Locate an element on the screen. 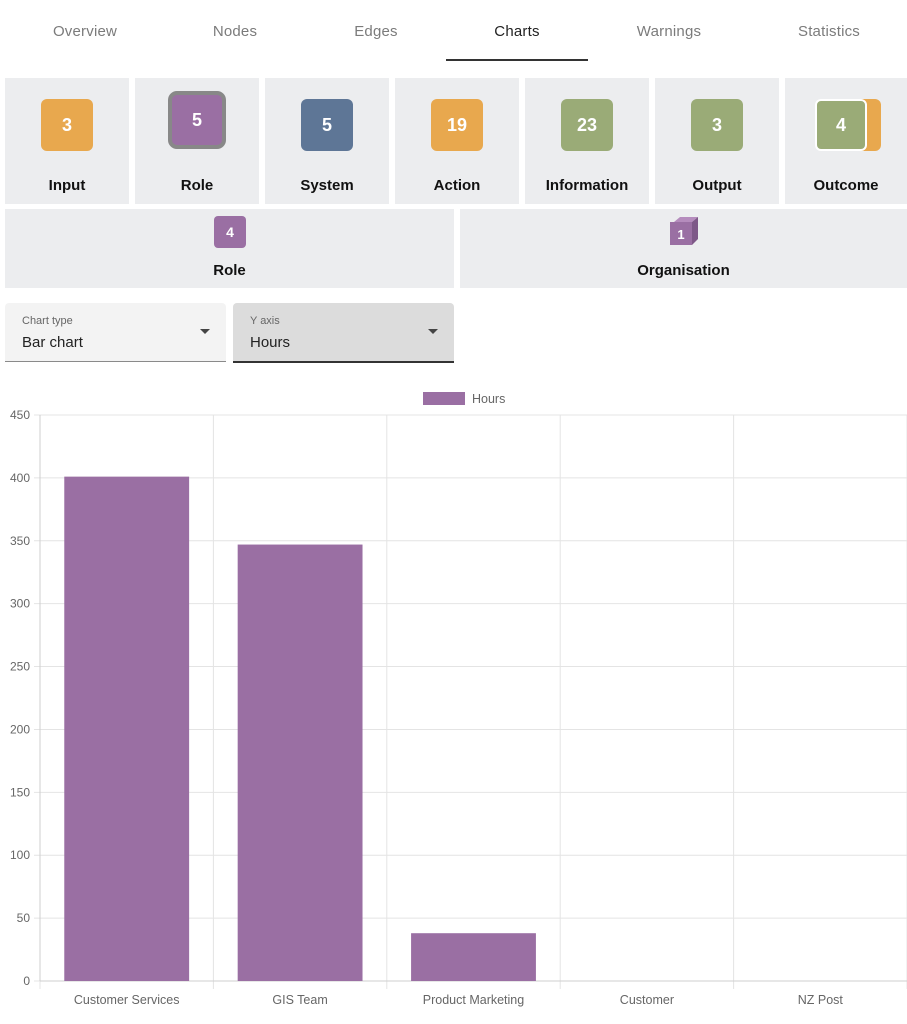 The image size is (907, 1024). node-card-input: 3 Input is located at coordinates (67, 141).